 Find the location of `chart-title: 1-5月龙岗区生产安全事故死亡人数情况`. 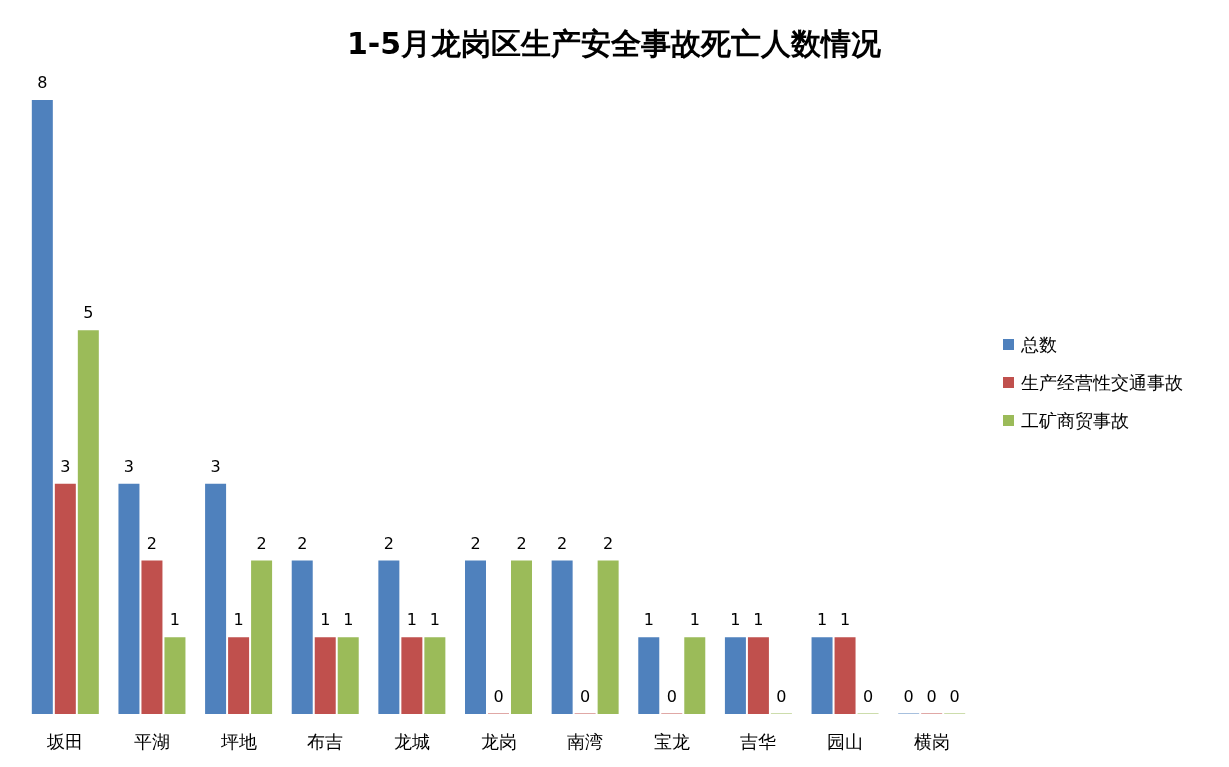

chart-title: 1-5月龙岗区生产安全事故死亡人数情况 is located at coordinates (614, 43).